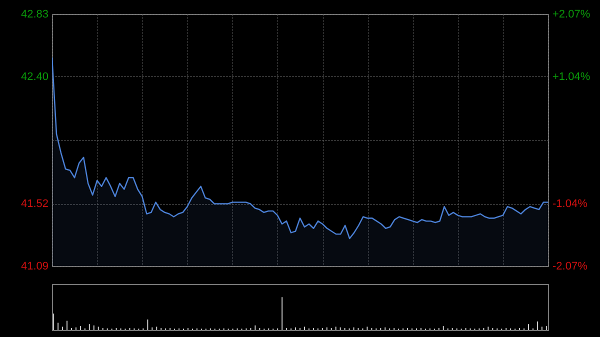 The height and width of the screenshot is (337, 600). I want to click on y2-tick-label: +1.04%, so click(571, 77).